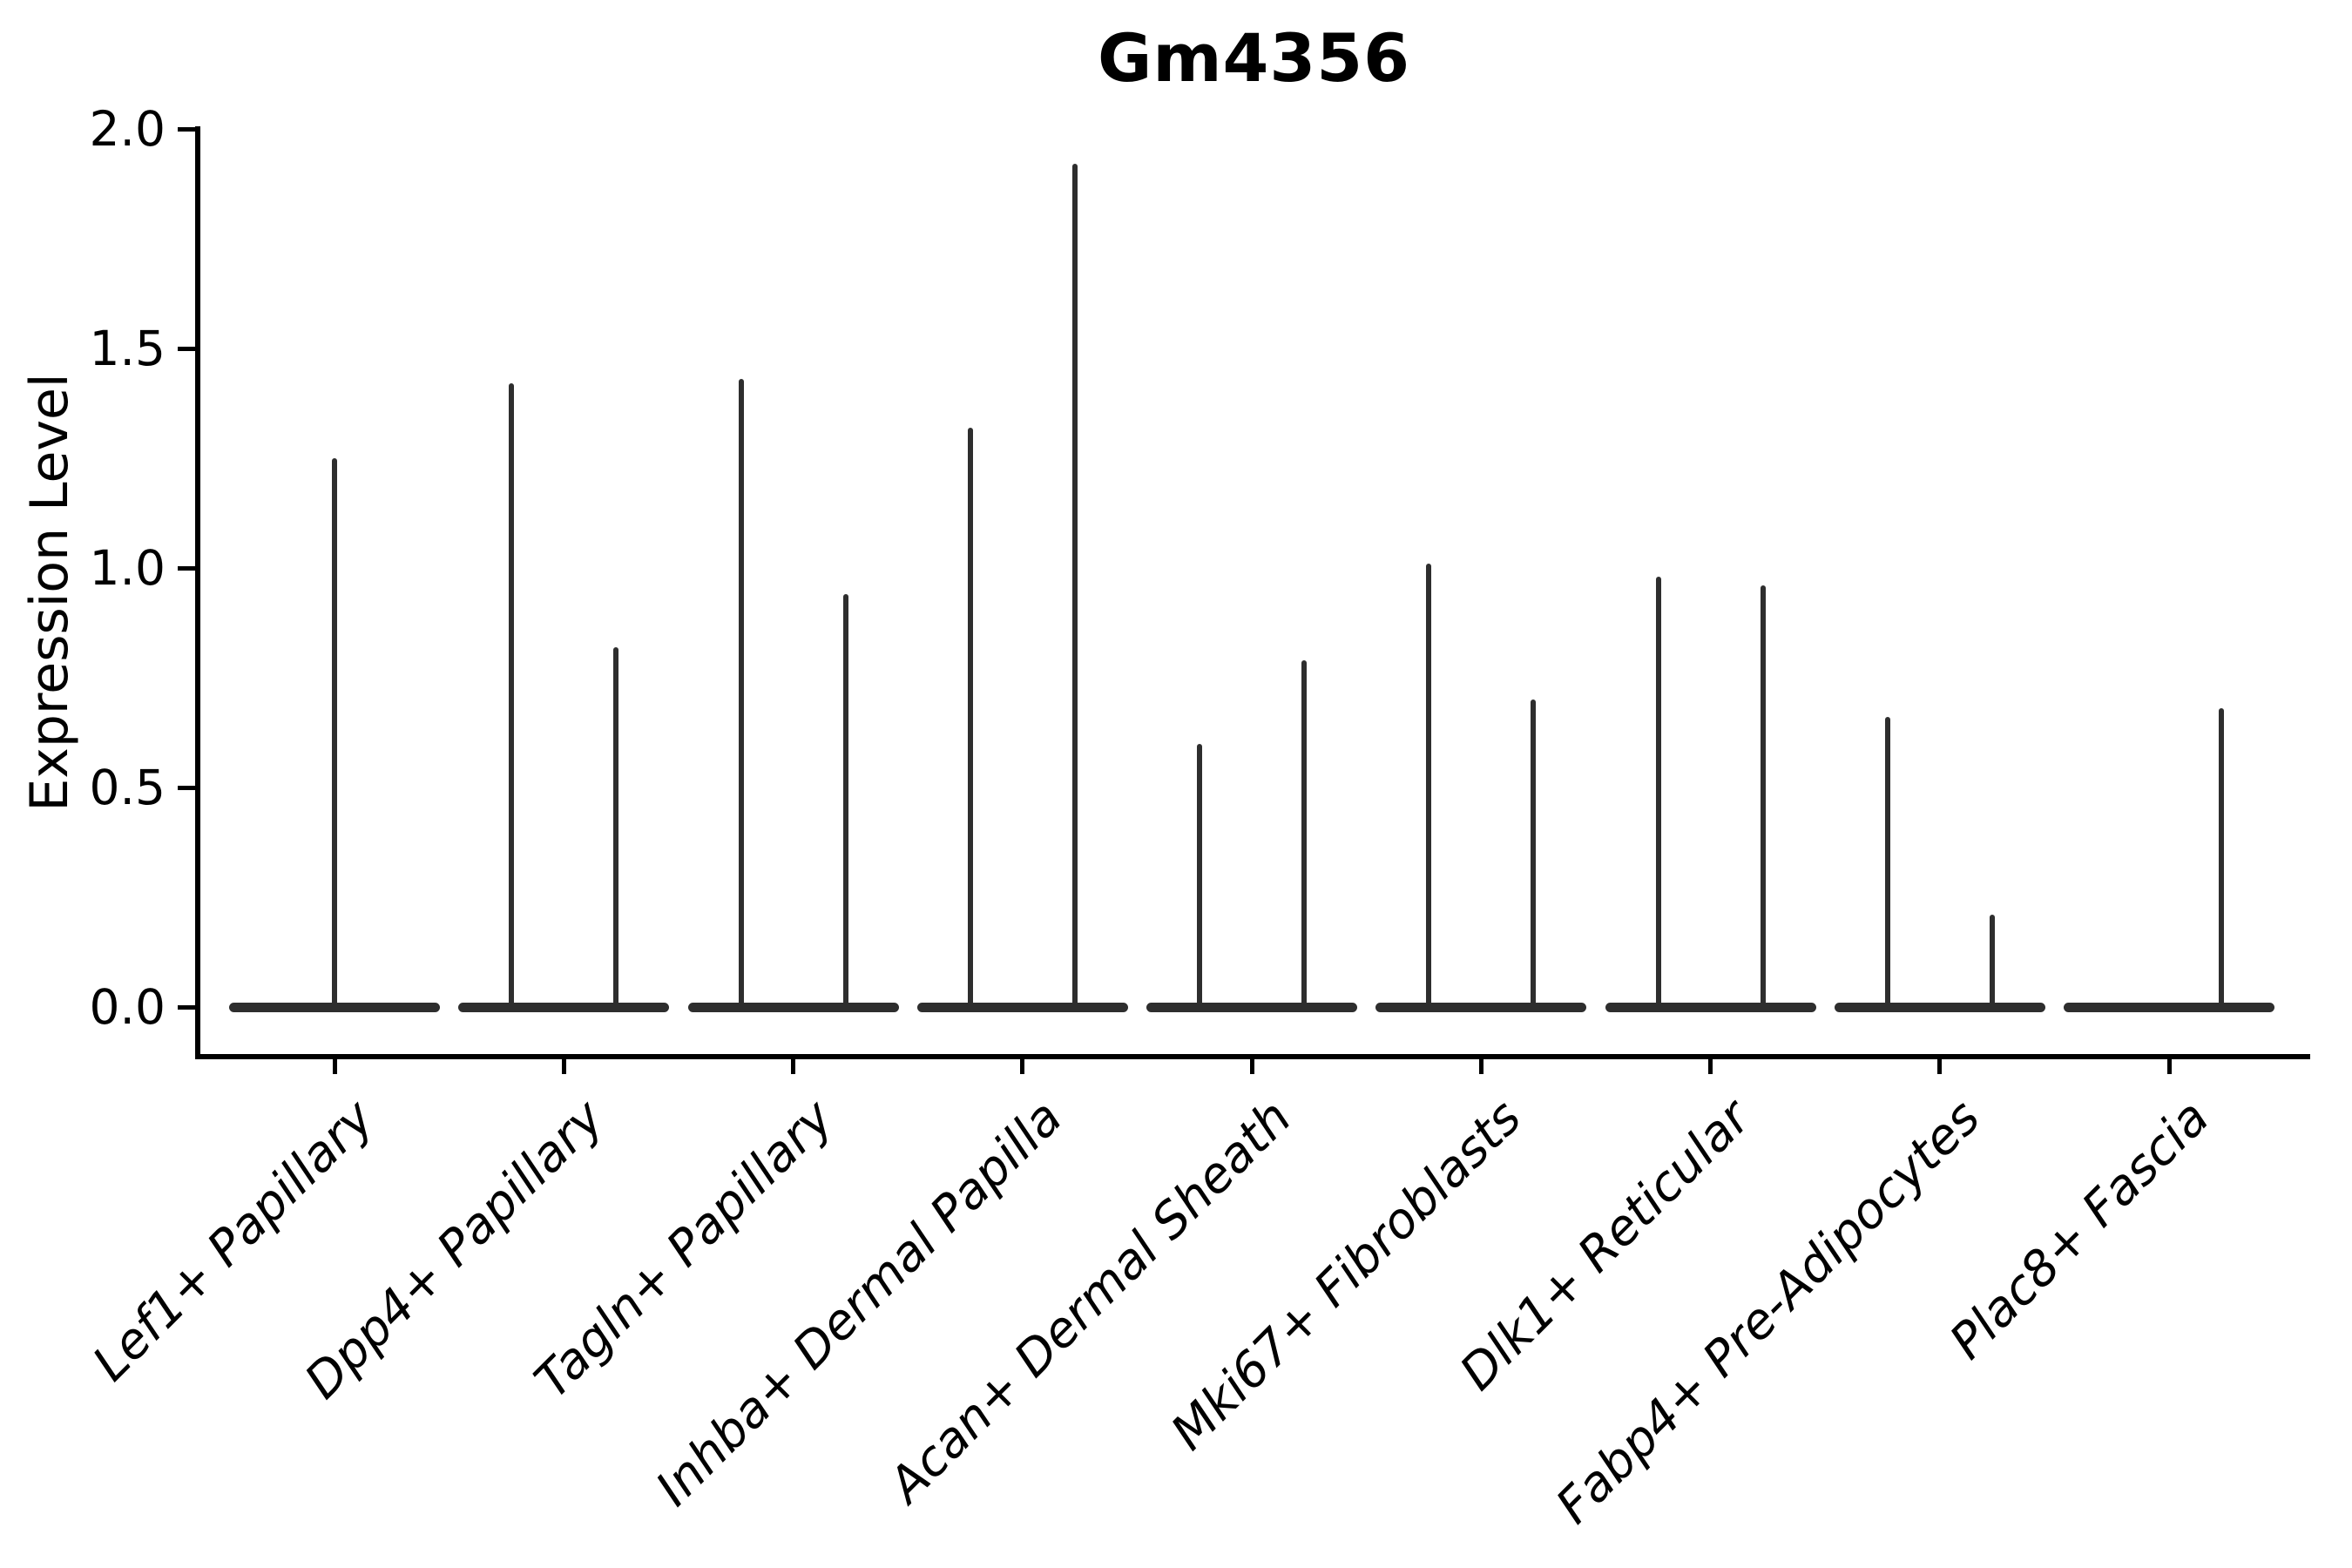 This screenshot has height=1568, width=2352. I want to click on x-tick-label: Acan+ Dermal Sheath, so click(1090, 1301).